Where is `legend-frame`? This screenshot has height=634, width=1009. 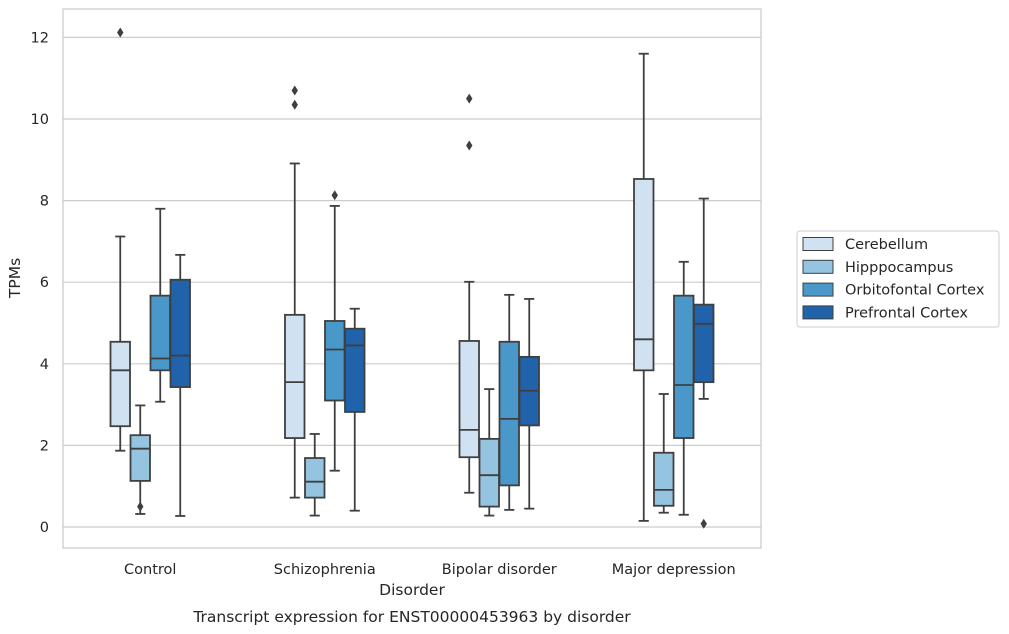 legend-frame is located at coordinates (898, 279).